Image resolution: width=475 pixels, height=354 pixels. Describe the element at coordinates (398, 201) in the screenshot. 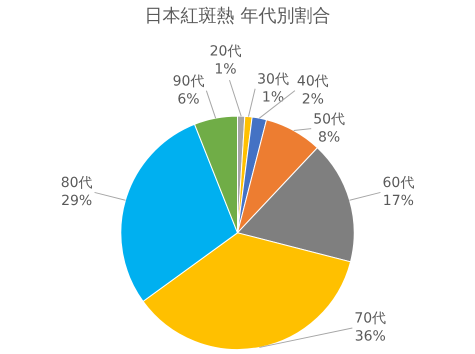

I see `data-label: 17%` at that location.